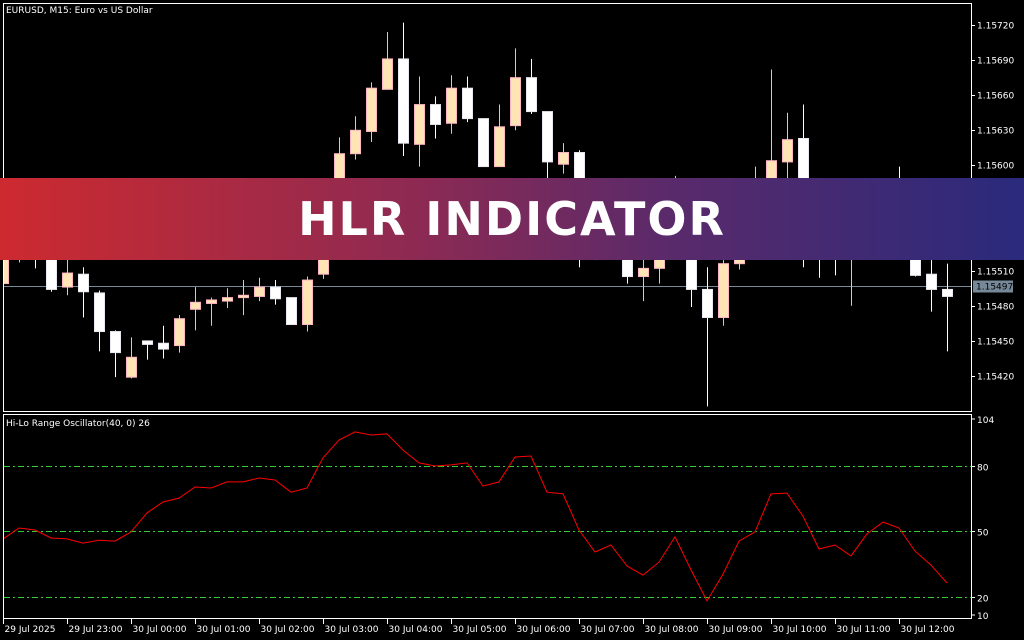 This screenshot has width=1024, height=640. Describe the element at coordinates (928, 630) in the screenshot. I see `time-tick-label: 30 Jul 12:00` at that location.